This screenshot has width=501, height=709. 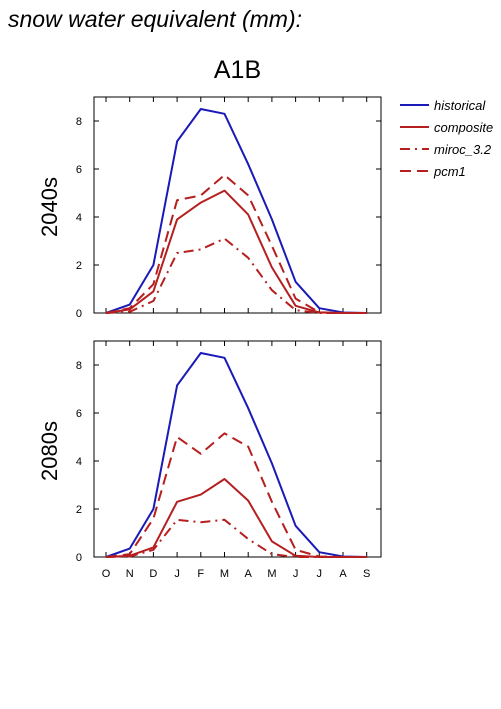 What do you see at coordinates (366, 574) in the screenshot?
I see `x-tick-label: S` at bounding box center [366, 574].